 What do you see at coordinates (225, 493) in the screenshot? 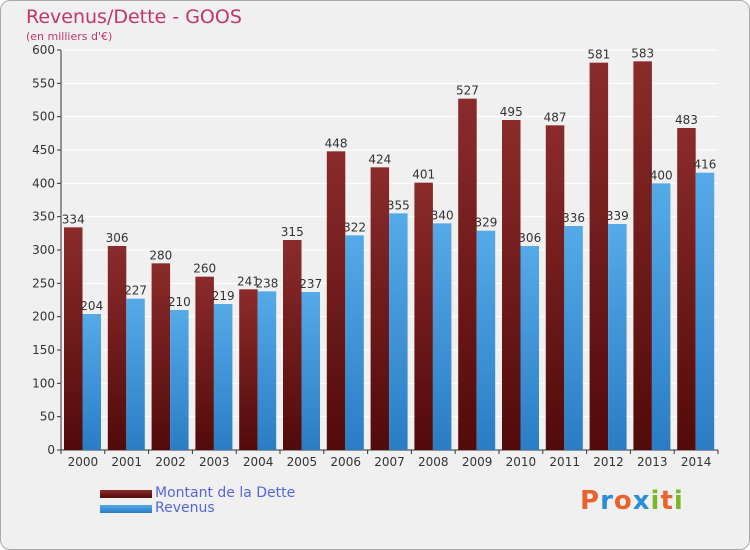
I see `legend-label-dette: Montant de la Dette` at bounding box center [225, 493].